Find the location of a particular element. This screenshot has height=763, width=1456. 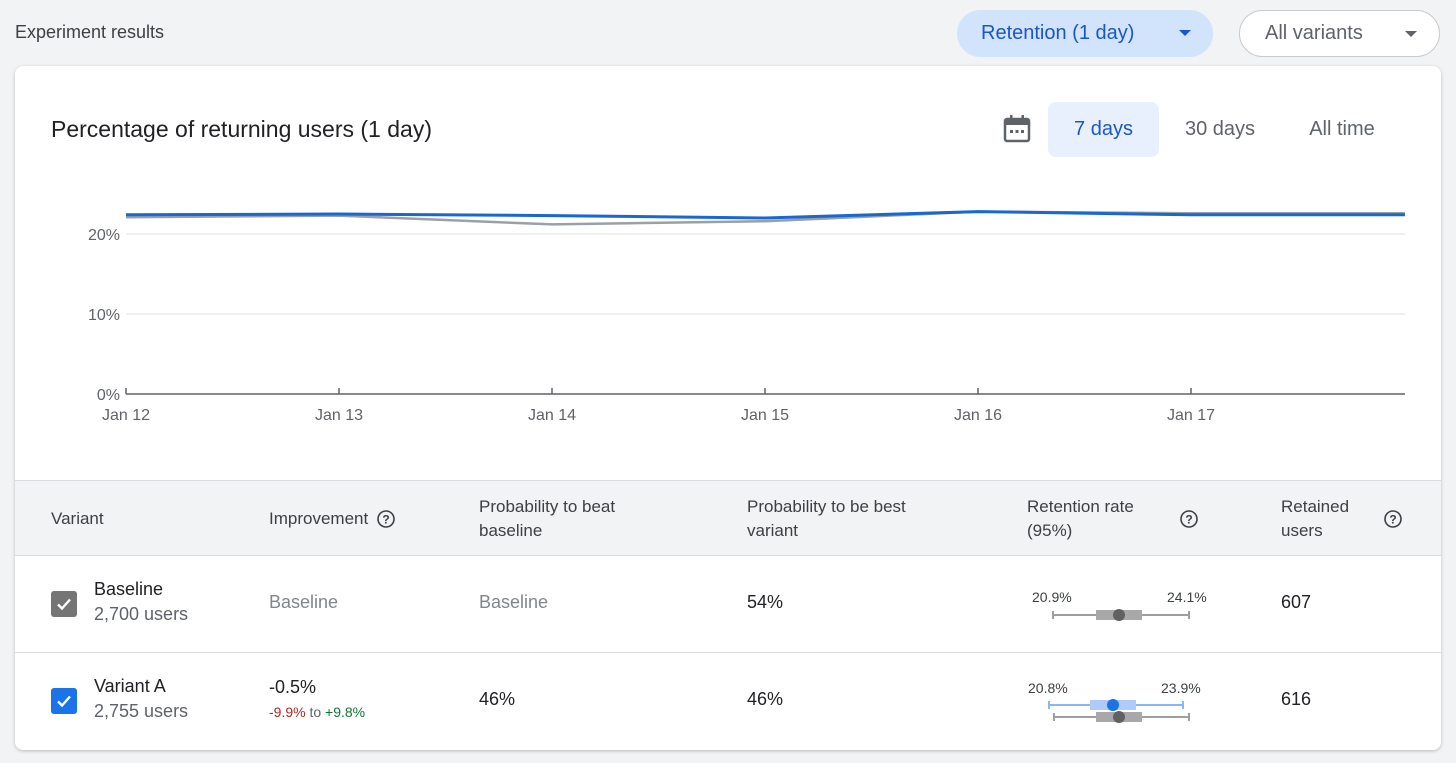

y-tick-label: 10% is located at coordinates (104, 315).